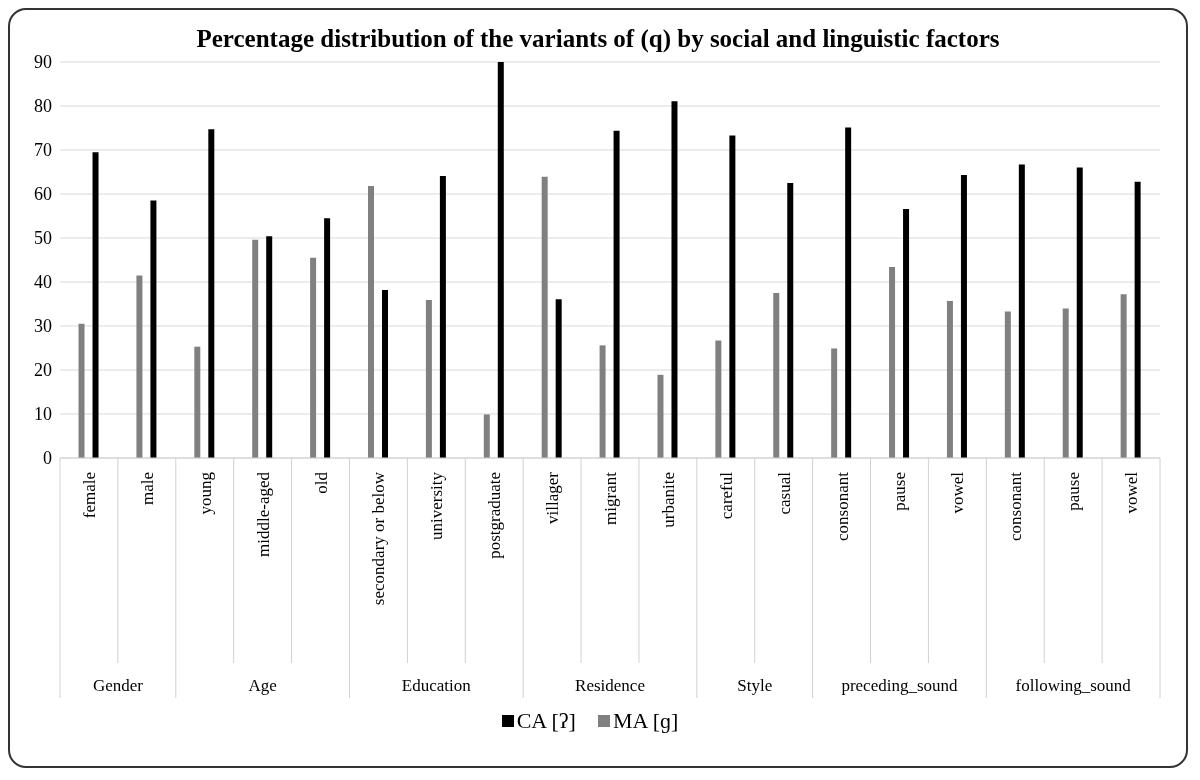  I want to click on chart-title: Percentage distribution of the variants of (q) by social and linguistic factors, so click(598, 39).